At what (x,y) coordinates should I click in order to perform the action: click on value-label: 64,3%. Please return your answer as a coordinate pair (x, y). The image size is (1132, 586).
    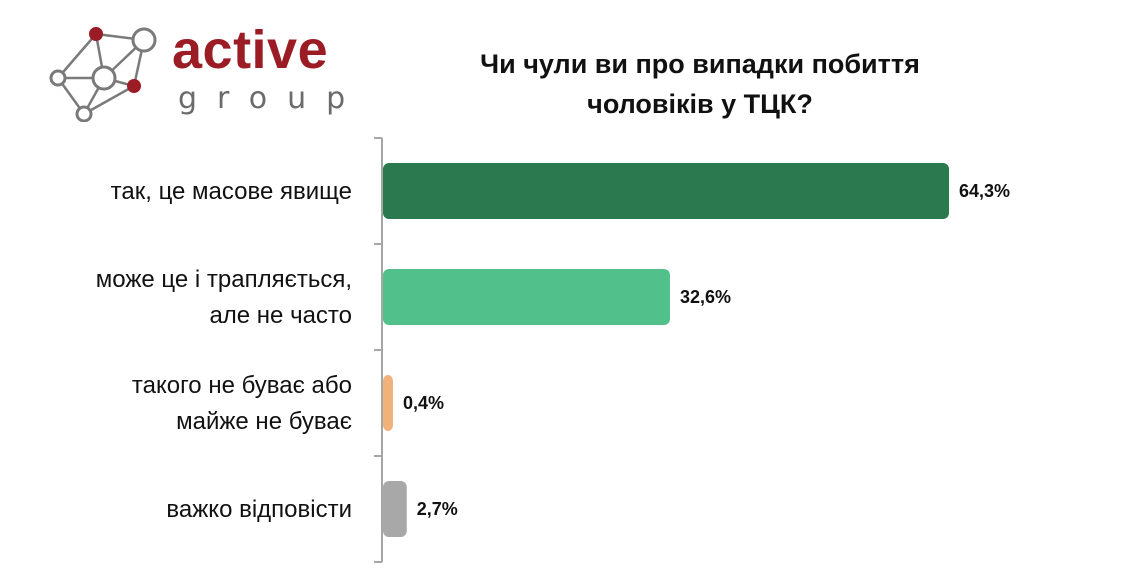
    Looking at the image, I should click on (984, 191).